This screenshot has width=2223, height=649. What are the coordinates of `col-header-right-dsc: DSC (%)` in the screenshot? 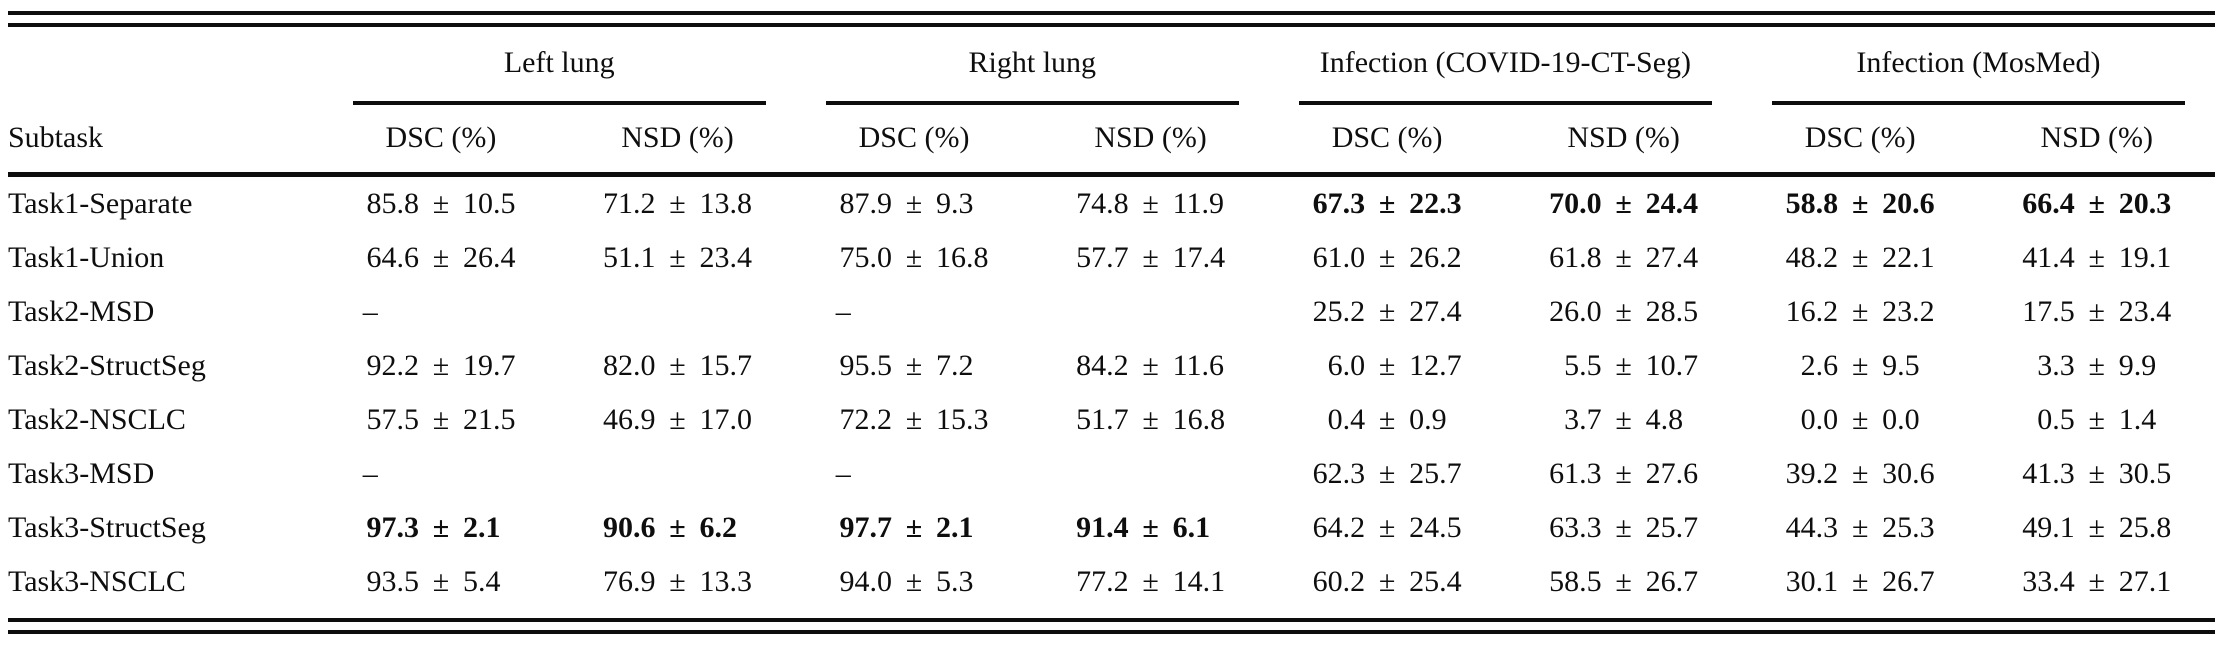 It's located at (914, 140).